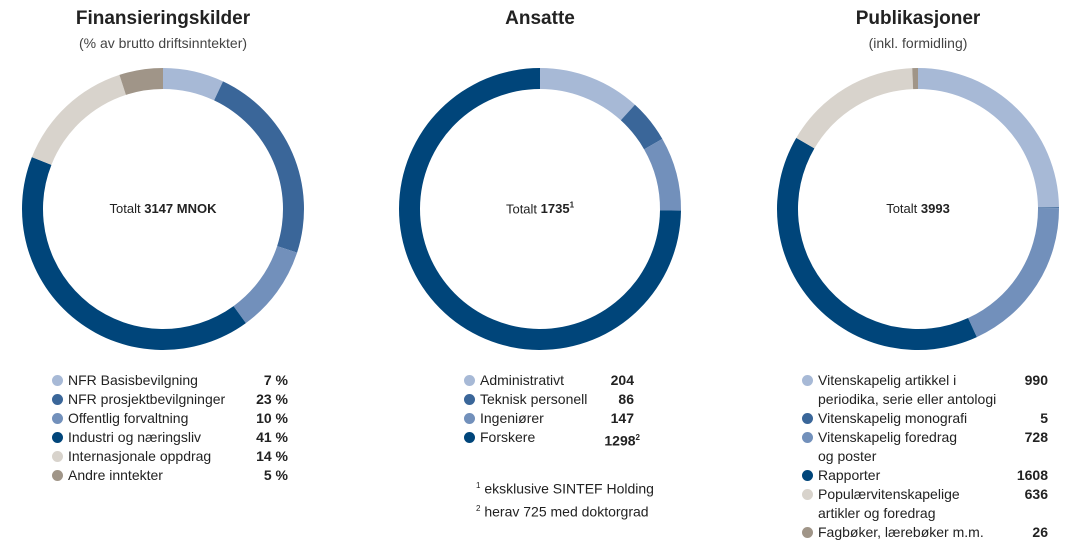 Image resolution: width=1080 pixels, height=557 pixels. Describe the element at coordinates (128, 418) in the screenshot. I see `legend-label: Offentlig forvaltning` at that location.